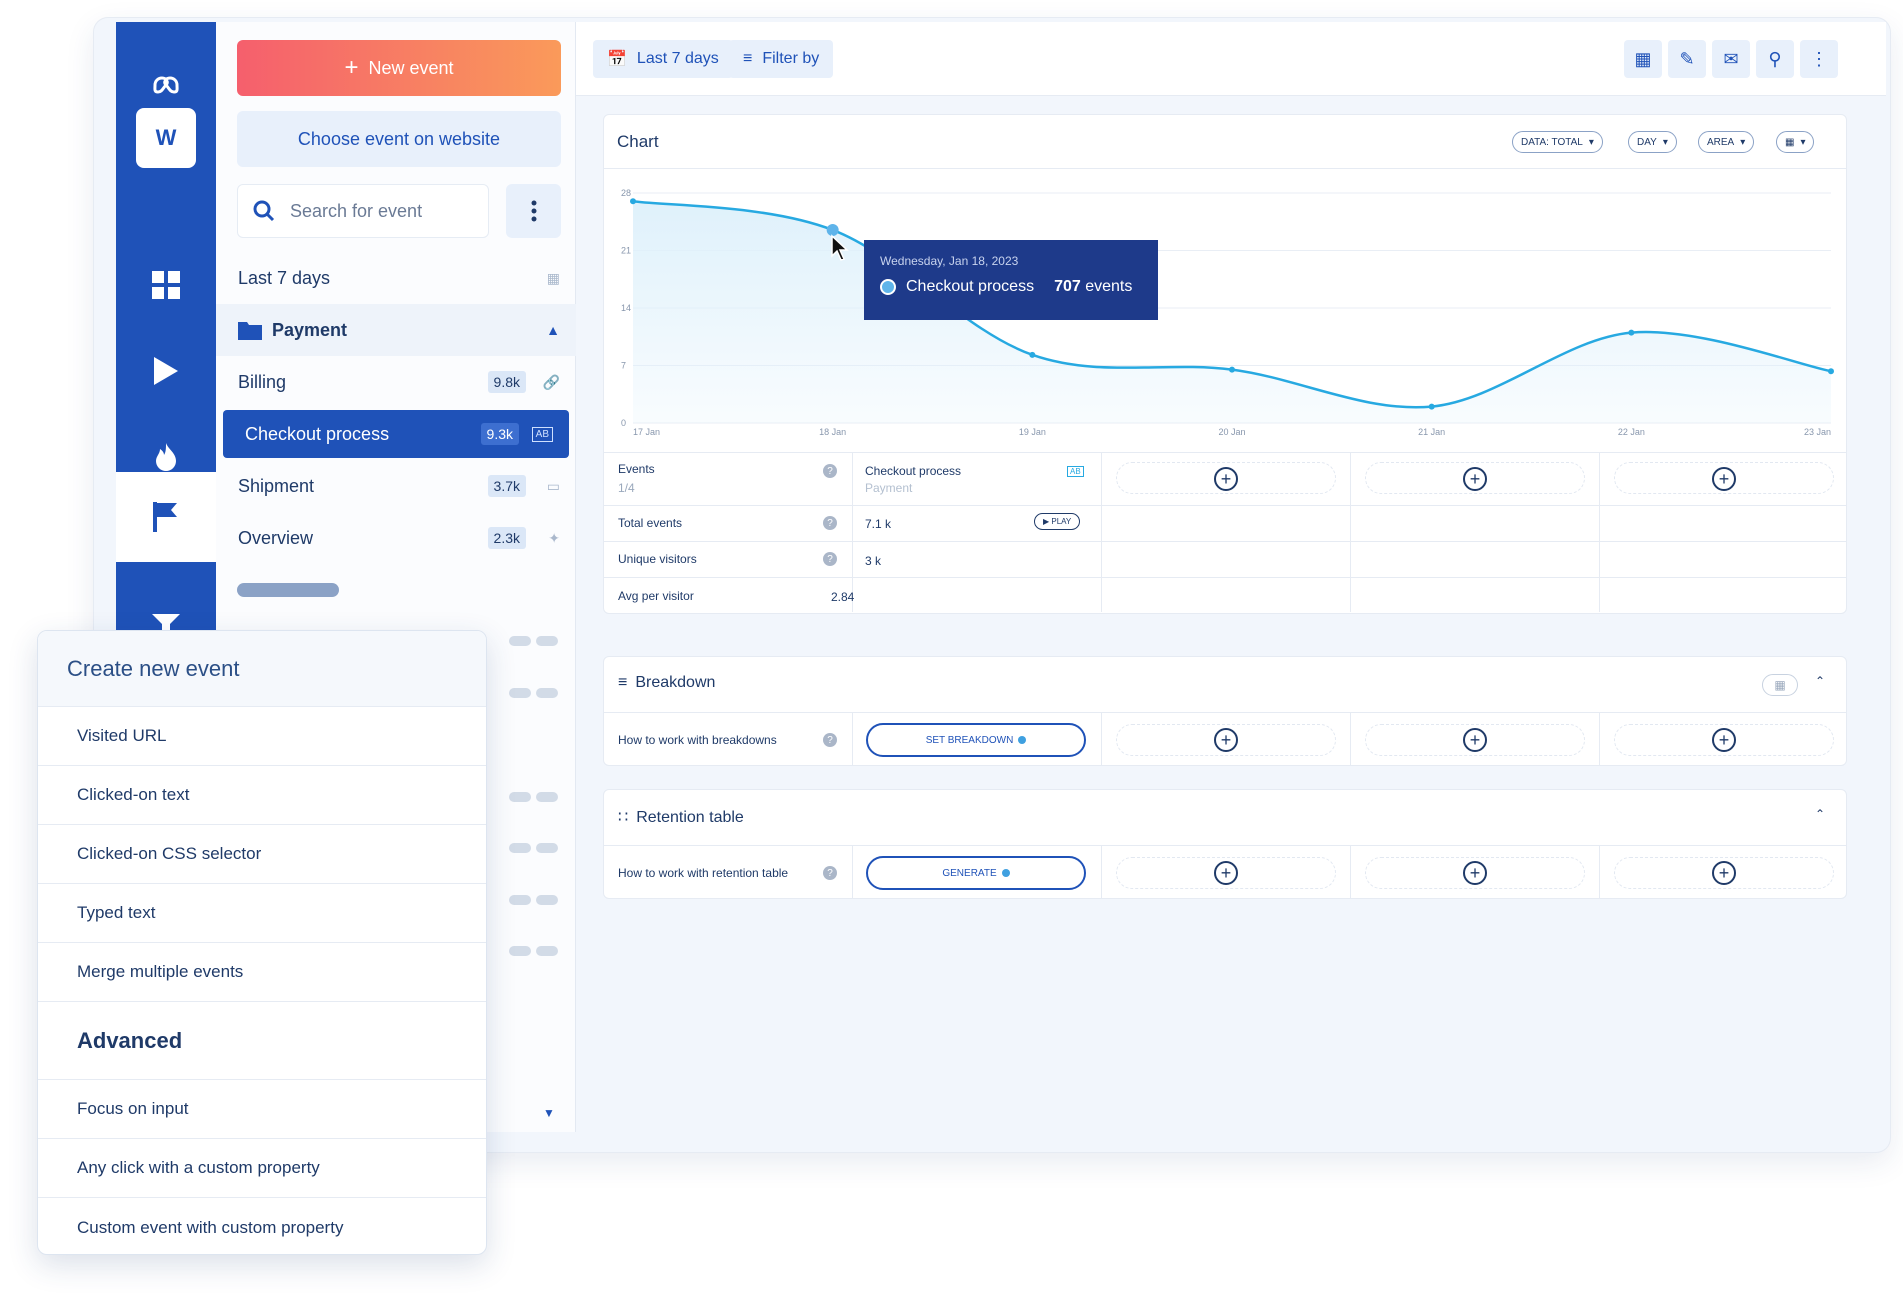  What do you see at coordinates (396, 434) in the screenshot?
I see `sidebar-item-checkout-process: Checkout process 9.3k AB` at bounding box center [396, 434].